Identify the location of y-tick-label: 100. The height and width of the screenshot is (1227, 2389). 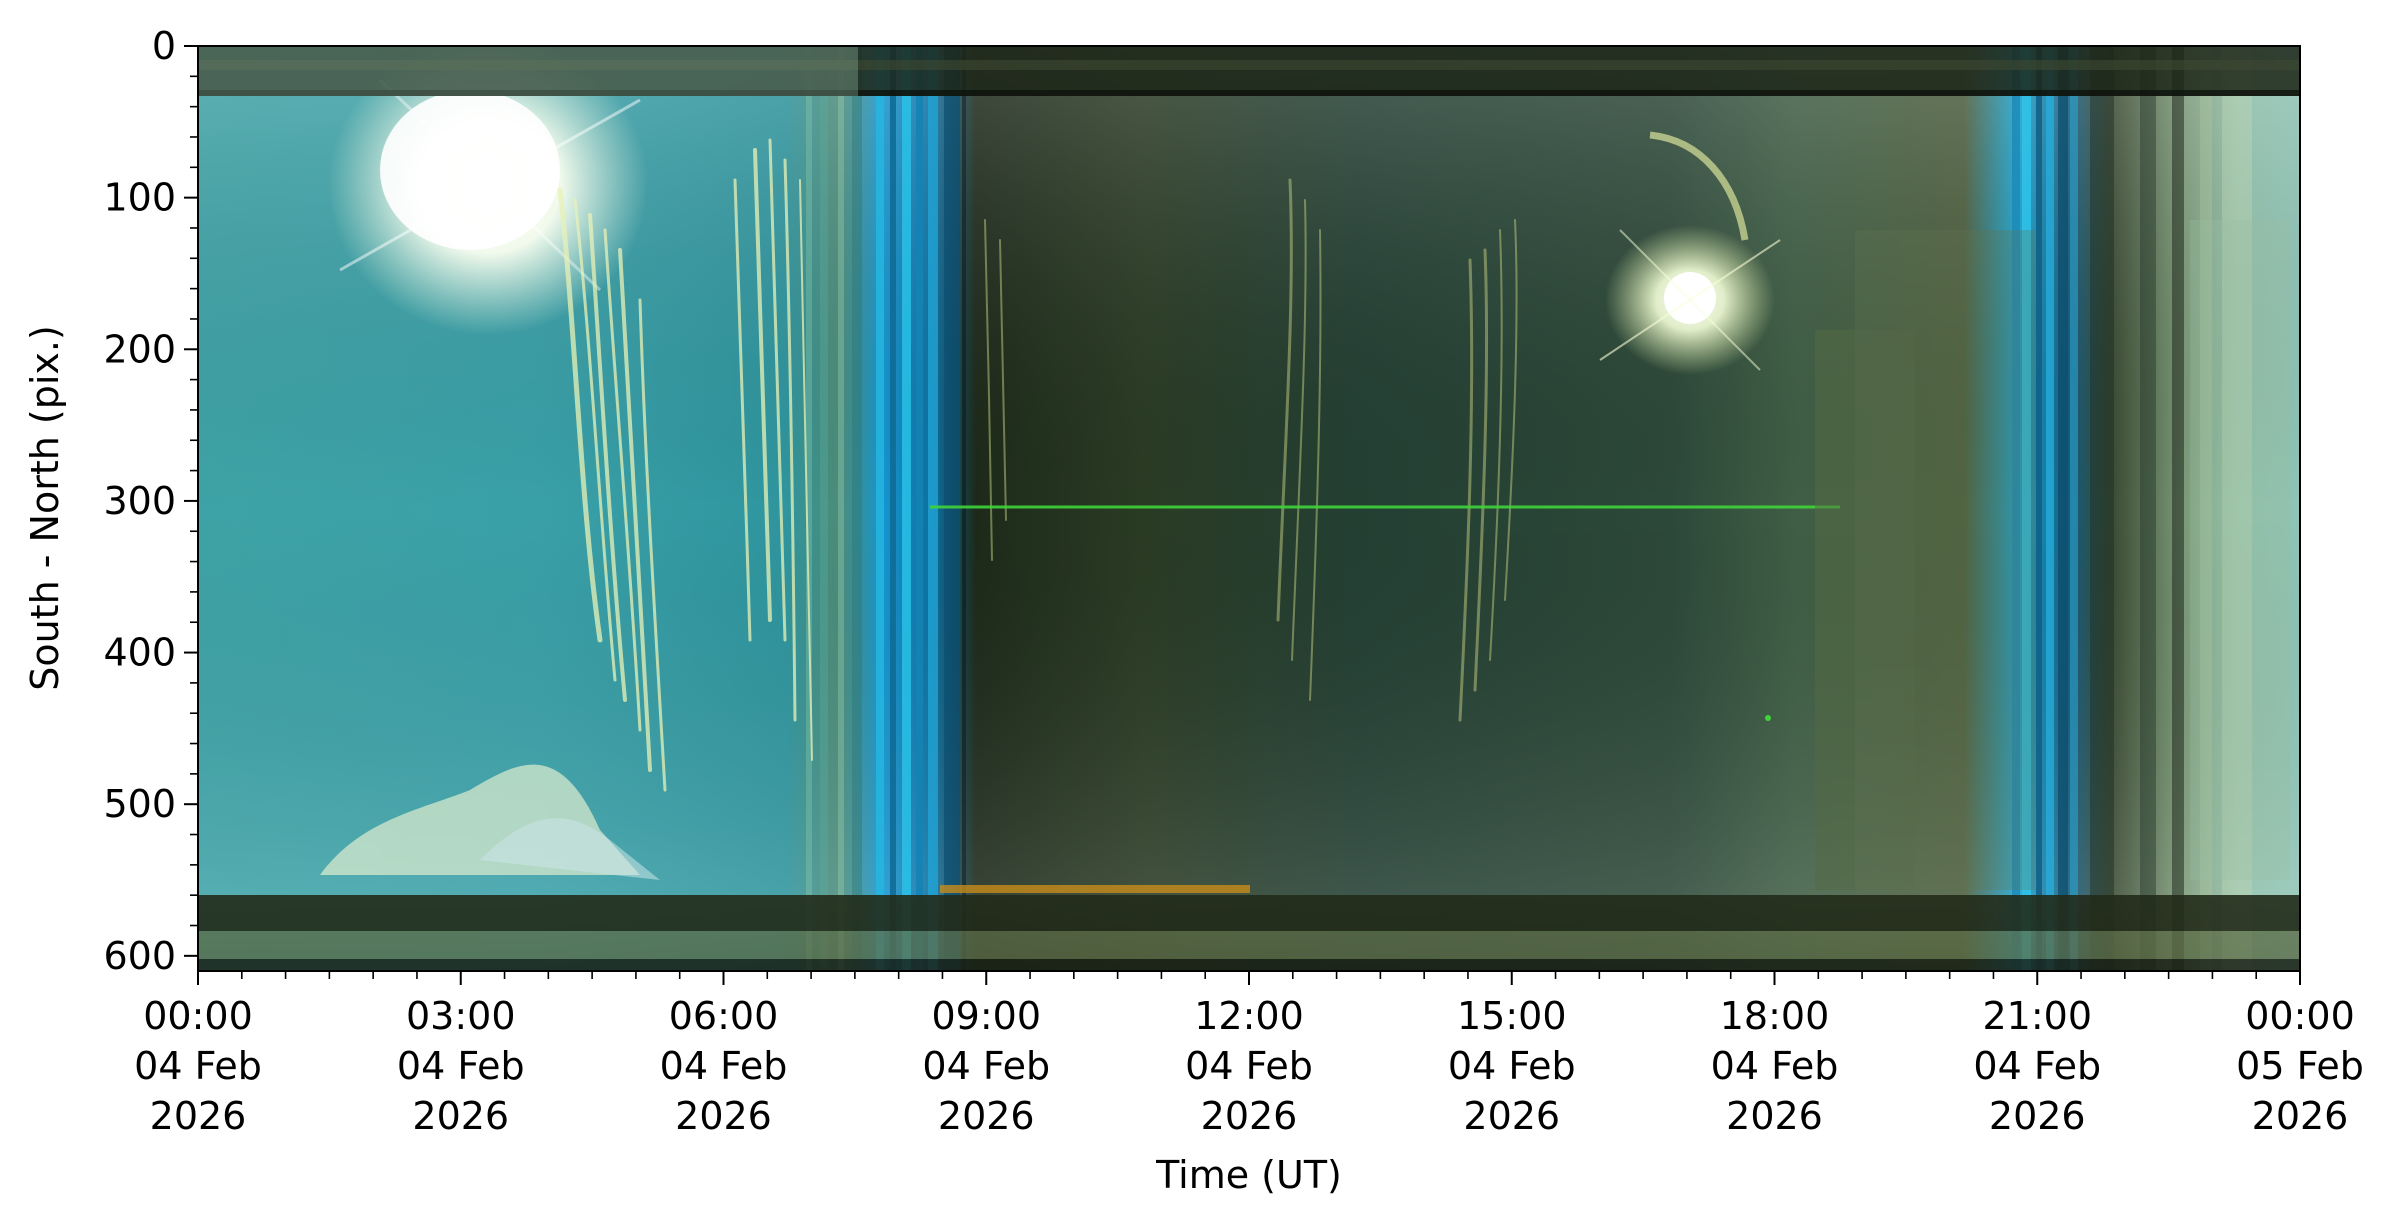
(139, 198).